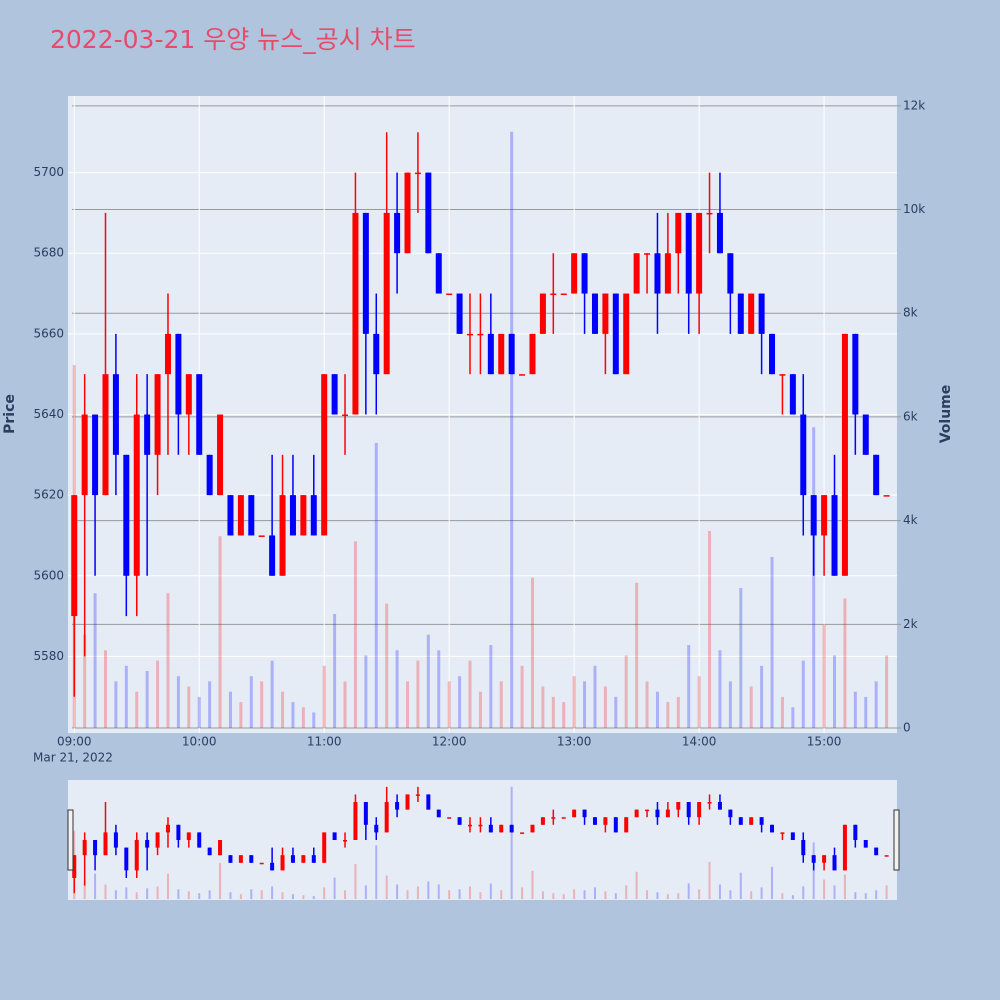 The width and height of the screenshot is (1000, 1000). What do you see at coordinates (914, 105) in the screenshot?
I see `y2-tick-label: 12k` at bounding box center [914, 105].